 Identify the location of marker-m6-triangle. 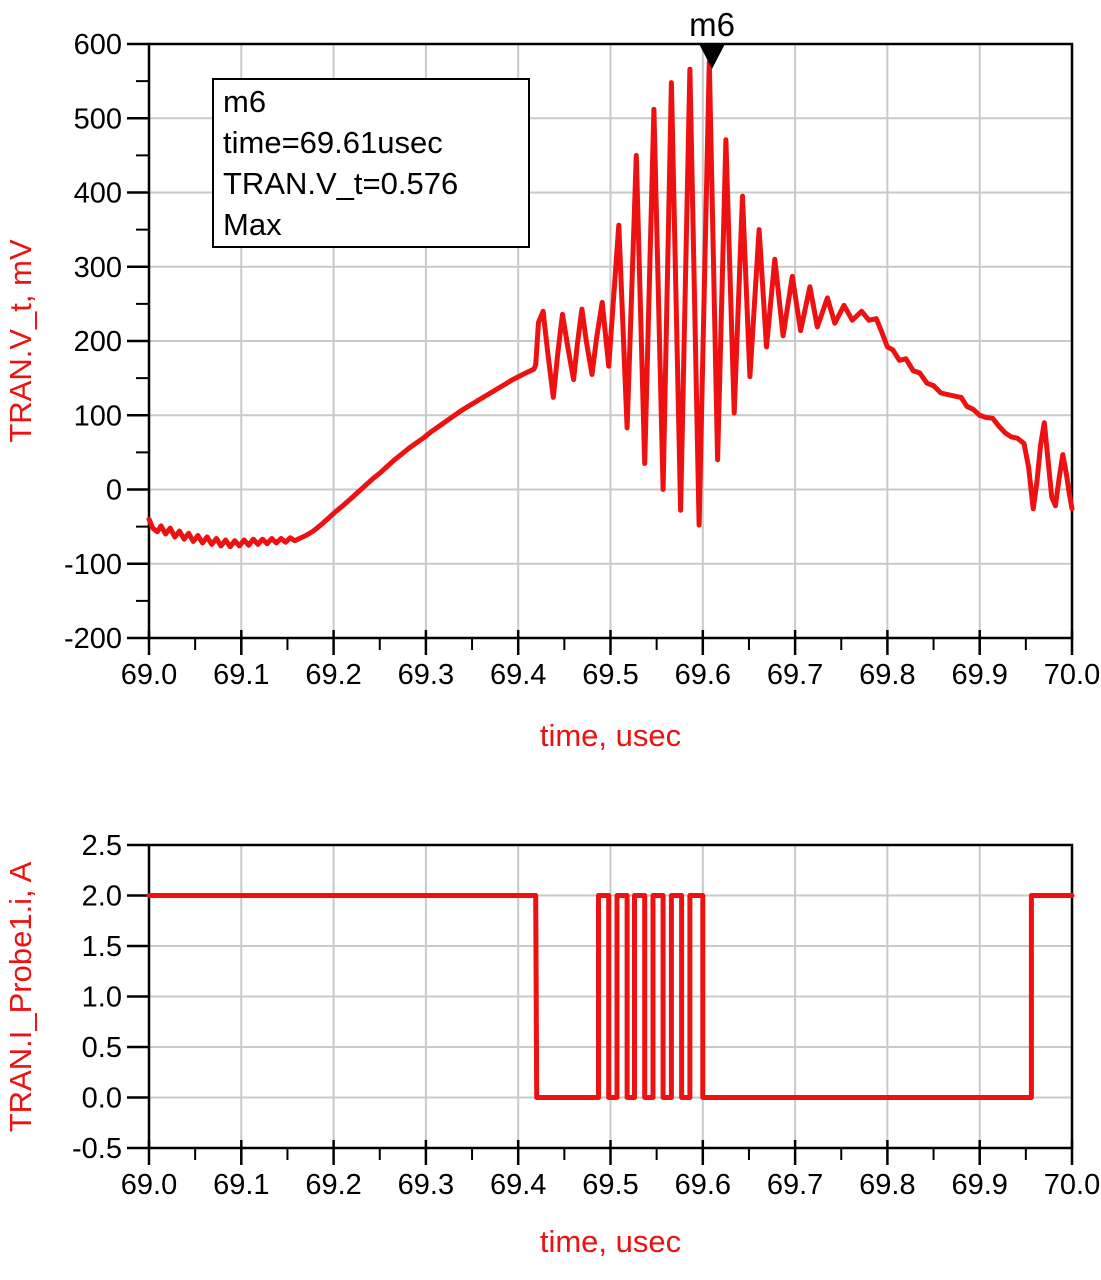
(712, 56).